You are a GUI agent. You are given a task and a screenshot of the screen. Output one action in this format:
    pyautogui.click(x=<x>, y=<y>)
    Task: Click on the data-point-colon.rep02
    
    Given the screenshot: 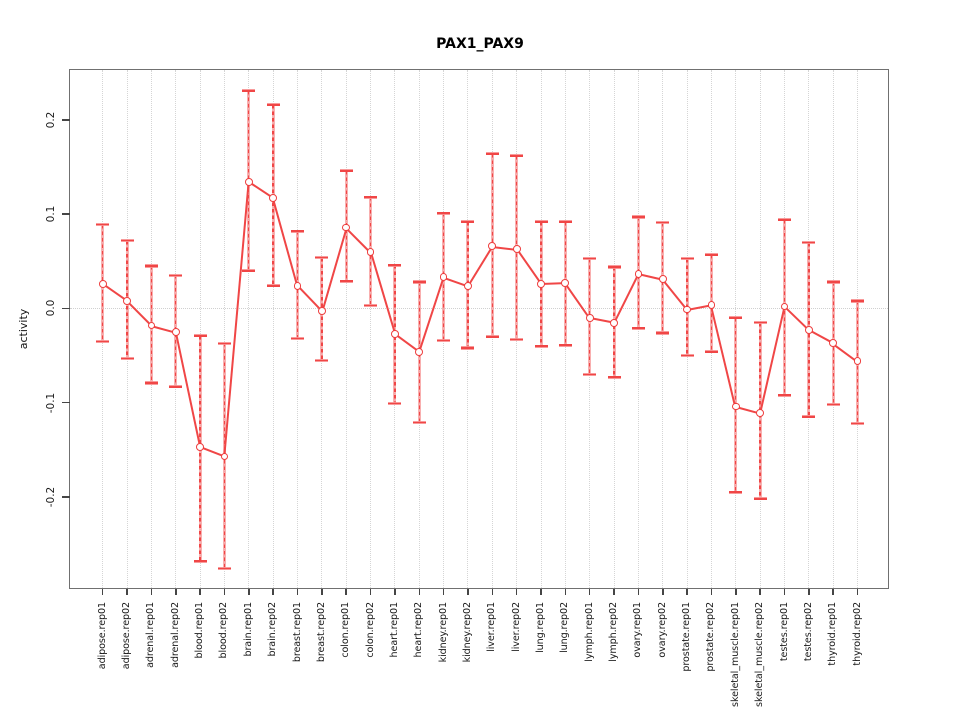 What is the action you would take?
    pyautogui.click(x=370, y=252)
    